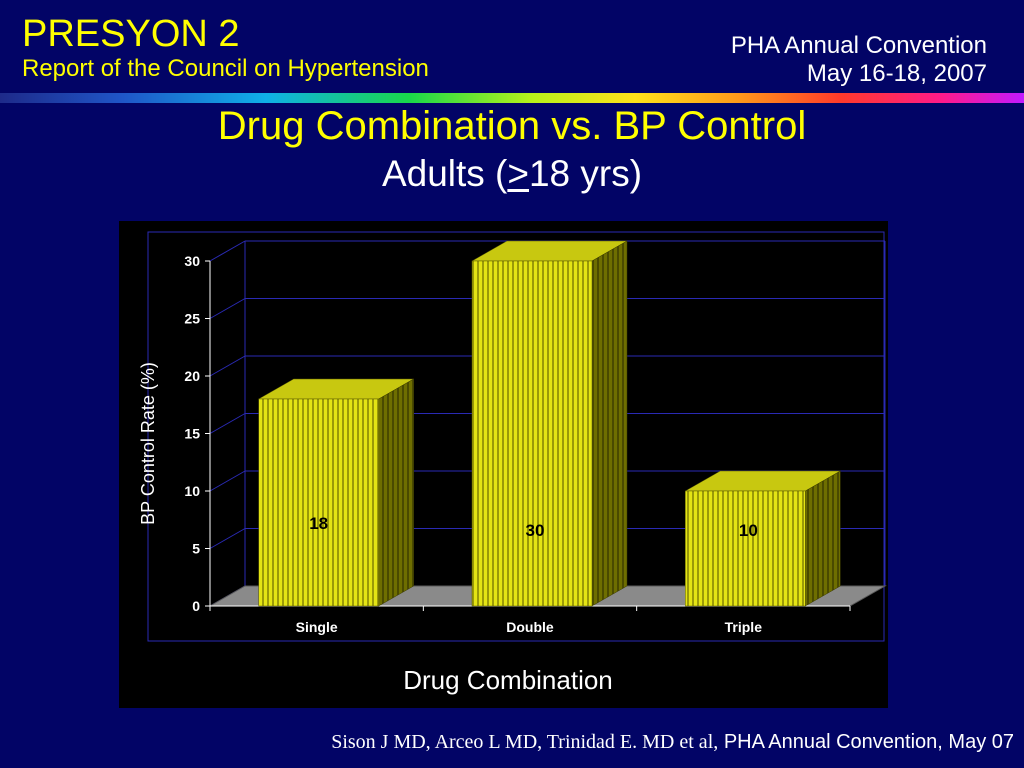  What do you see at coordinates (318, 523) in the screenshot?
I see `data-label-single: 18` at bounding box center [318, 523].